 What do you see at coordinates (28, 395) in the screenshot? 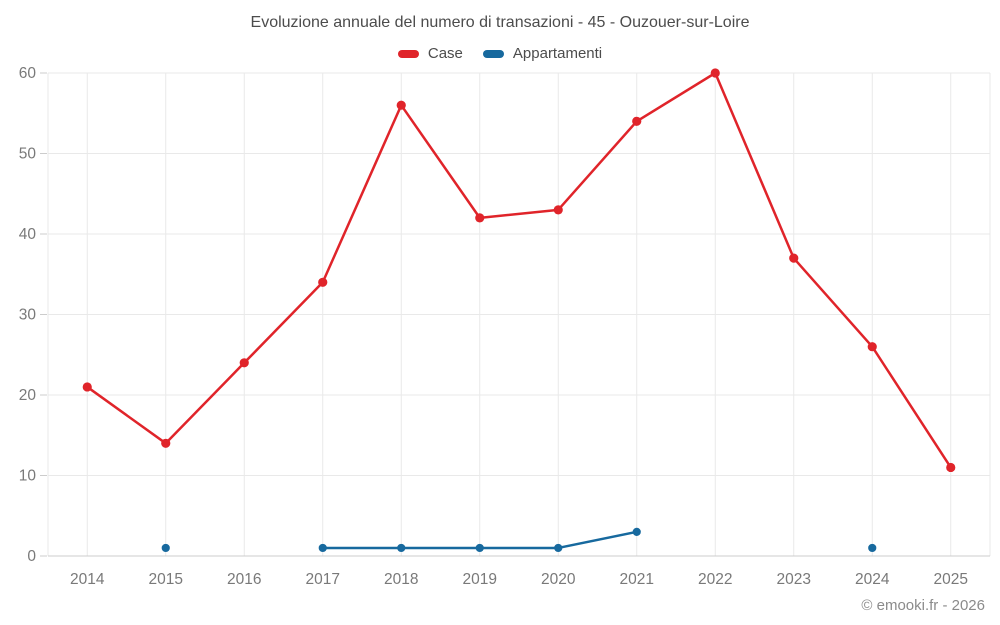
I see `svg-text: 20` at bounding box center [28, 395].